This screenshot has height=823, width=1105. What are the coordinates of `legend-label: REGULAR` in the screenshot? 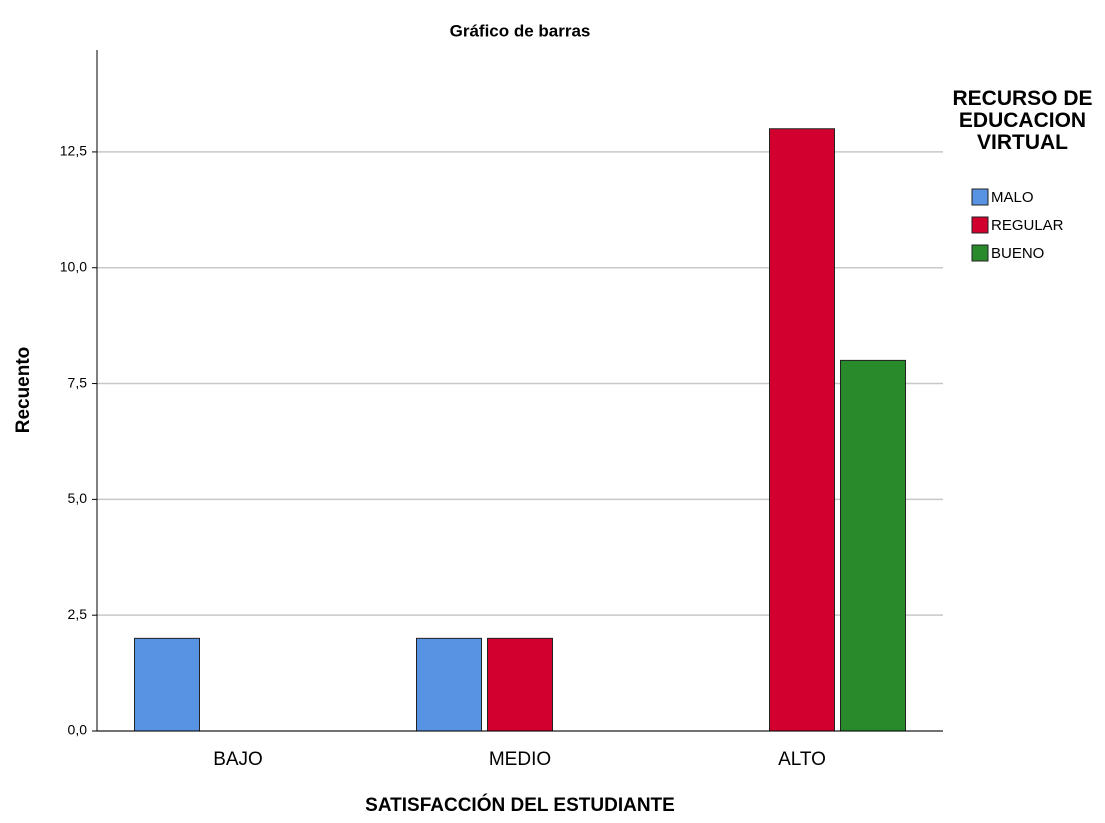 It's located at (1027, 225).